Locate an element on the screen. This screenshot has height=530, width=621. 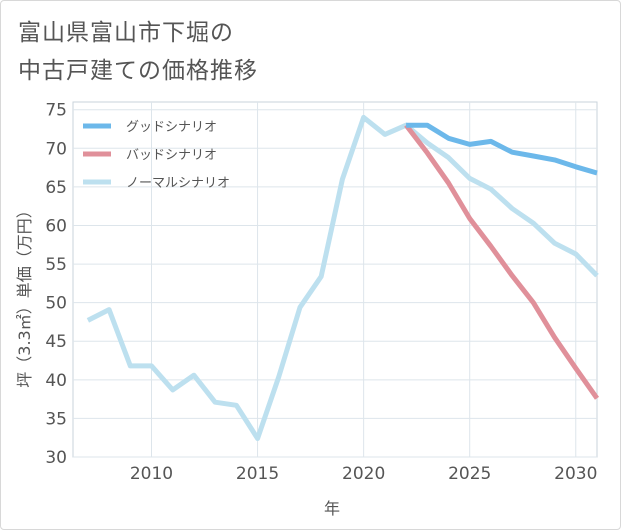
x-tick-label: 2015 is located at coordinates (257, 474).